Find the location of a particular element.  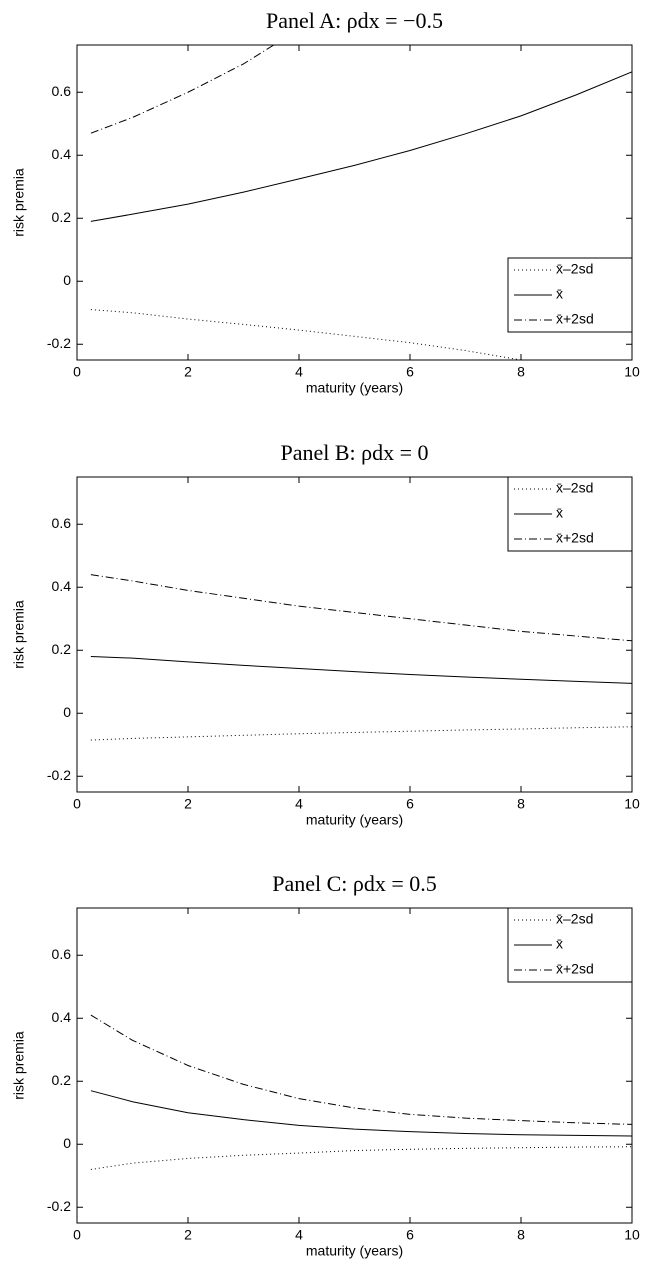

chart-title: Panel A: ρdx = −0.5 is located at coordinates (354, 20).